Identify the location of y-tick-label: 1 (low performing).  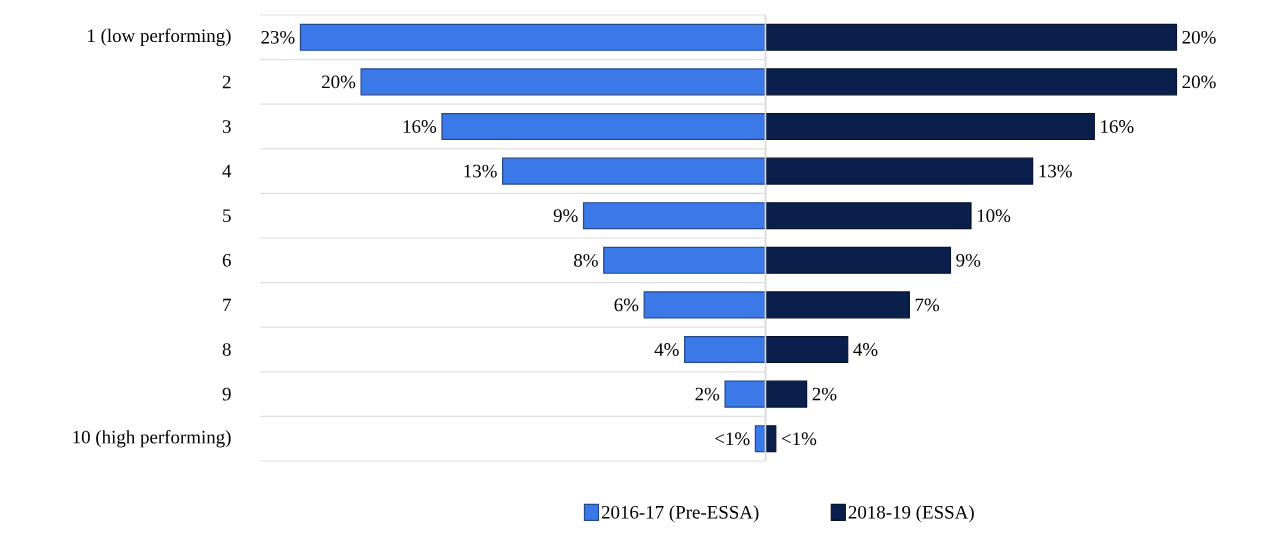
(159, 37).